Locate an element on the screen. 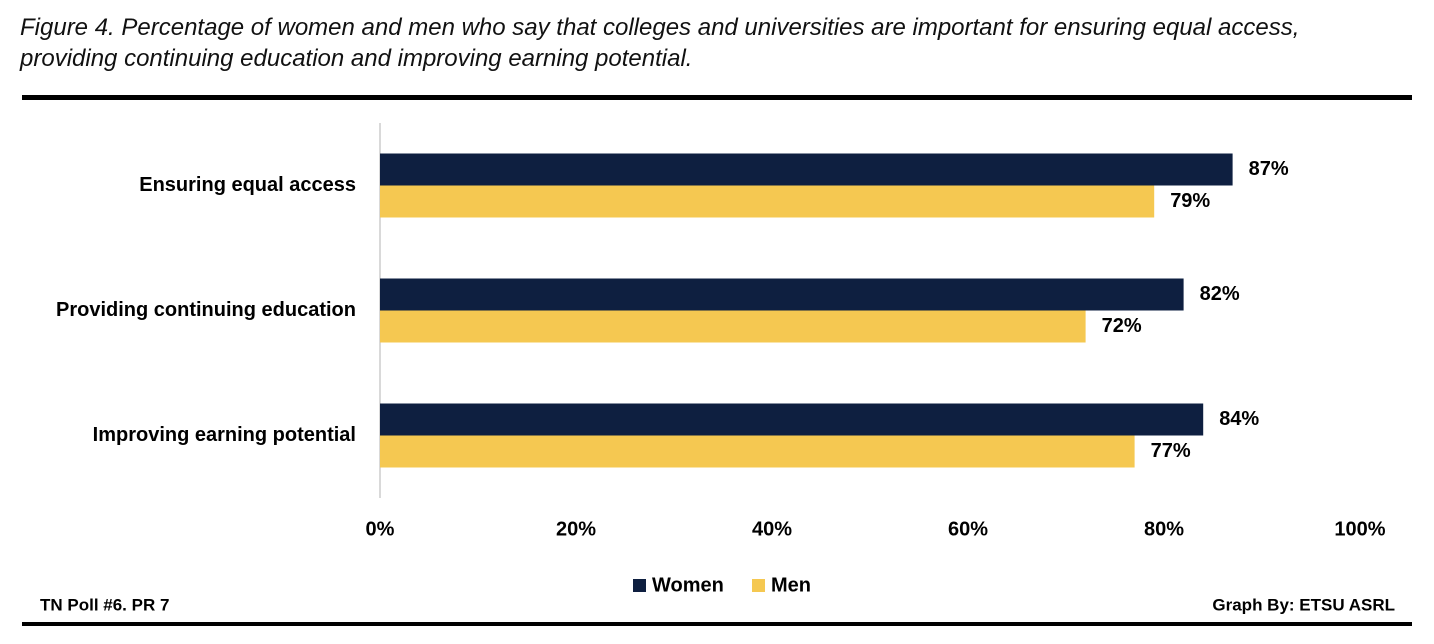 This screenshot has height=644, width=1434. x-tick-label: 80% is located at coordinates (1164, 529).